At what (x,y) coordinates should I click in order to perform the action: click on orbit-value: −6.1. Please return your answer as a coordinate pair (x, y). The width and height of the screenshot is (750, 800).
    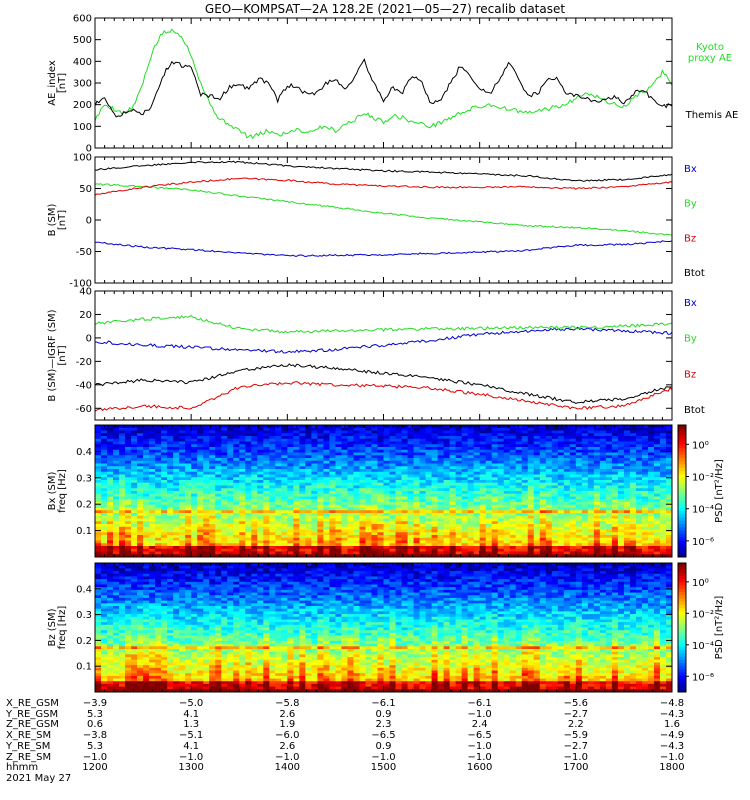
    Looking at the image, I should click on (383, 703).